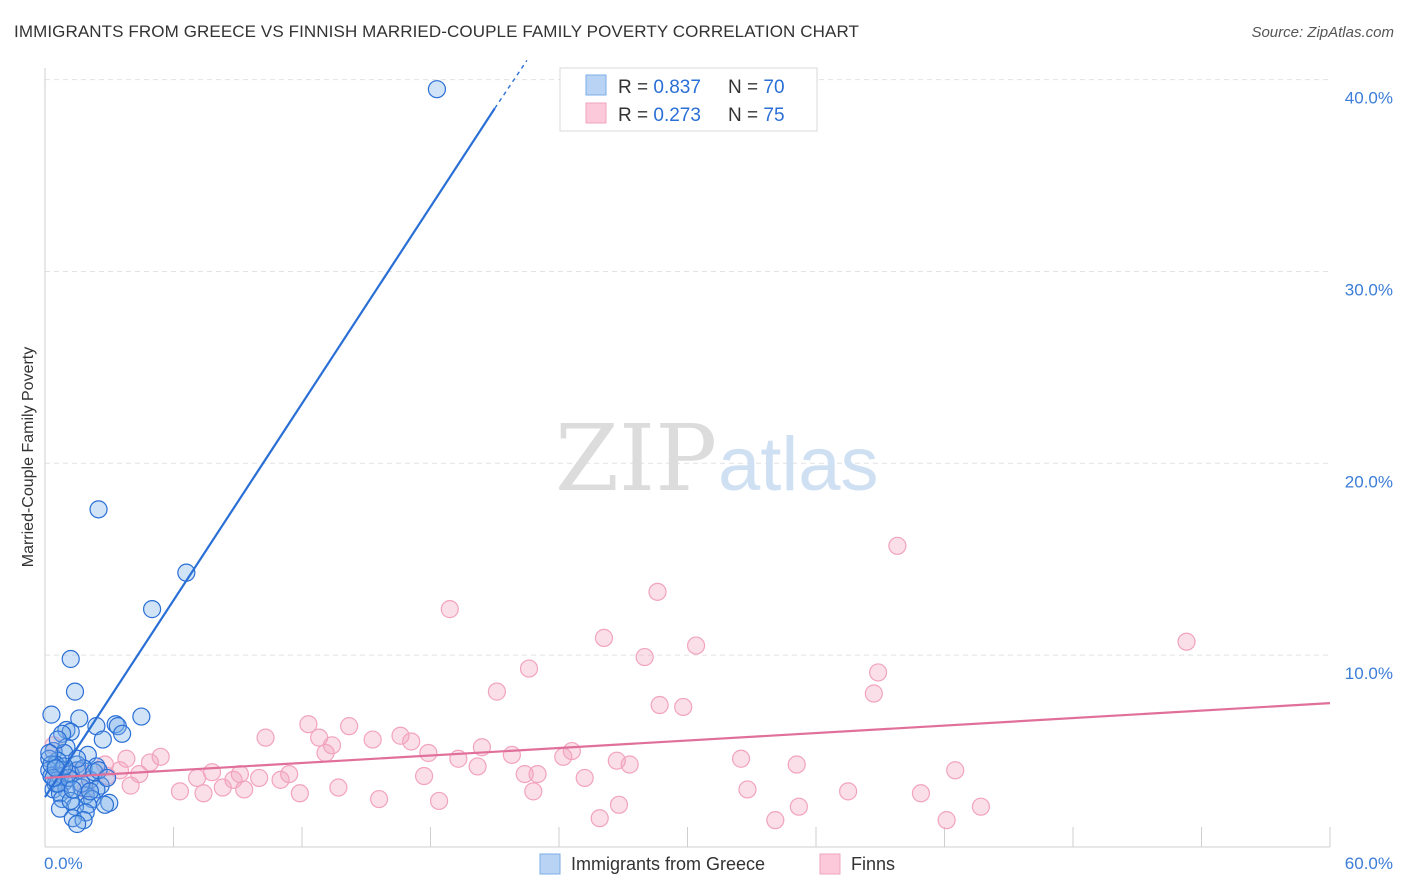 Image resolution: width=1406 pixels, height=892 pixels. Describe the element at coordinates (550, 864) in the screenshot. I see `bottom-legend-swatch-greece` at that location.